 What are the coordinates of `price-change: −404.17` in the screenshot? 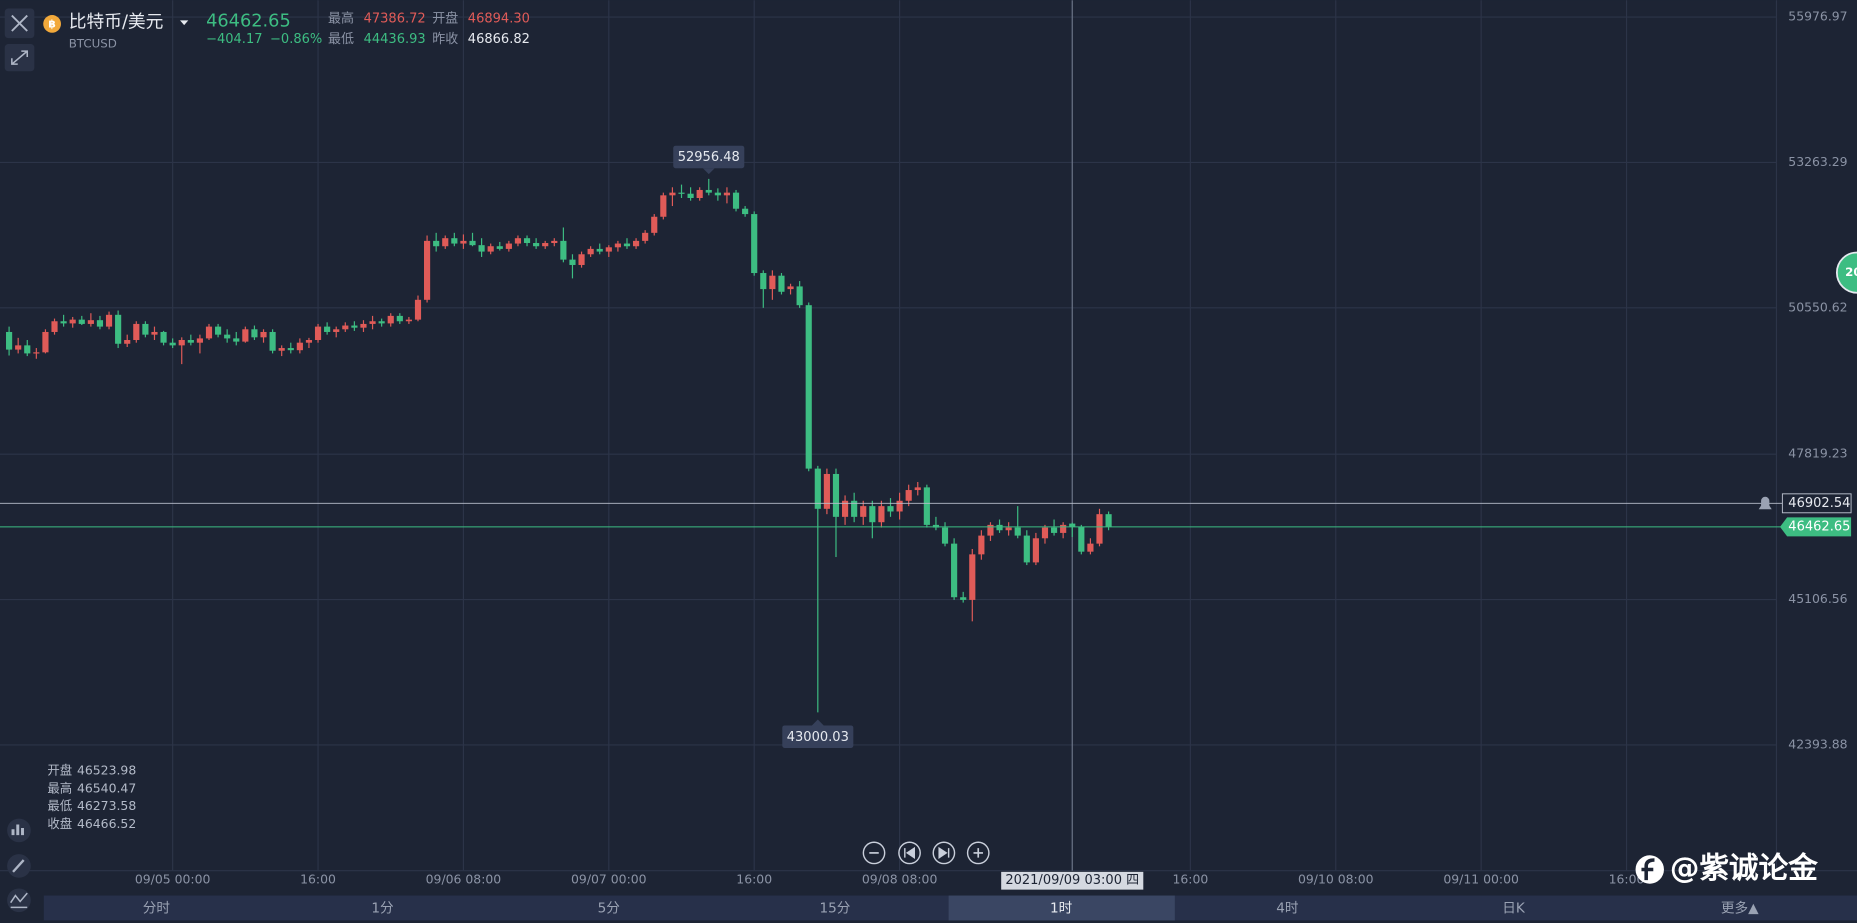 It's located at (234, 39).